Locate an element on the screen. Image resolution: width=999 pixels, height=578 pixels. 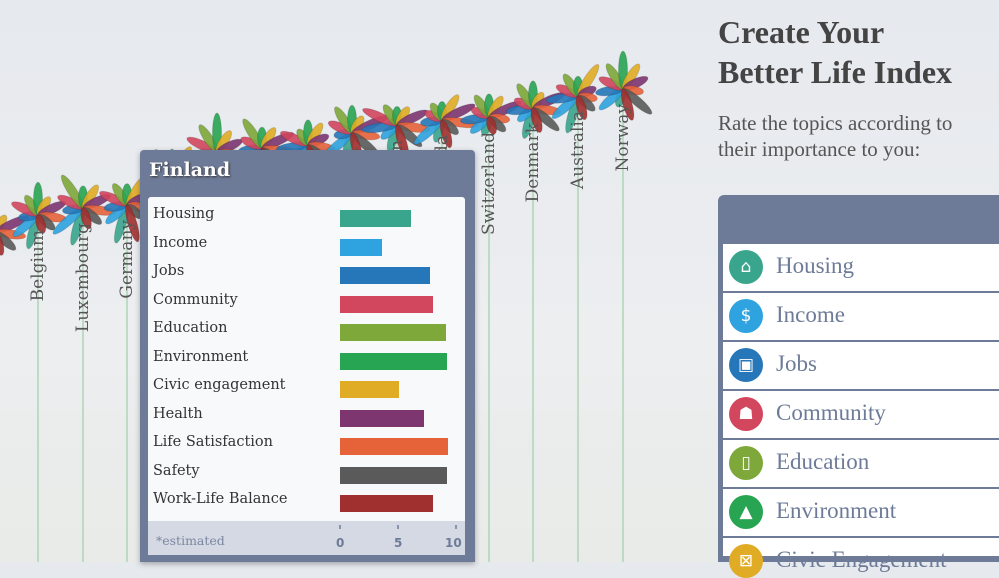
axis-tick: 10 is located at coordinates (453, 543).